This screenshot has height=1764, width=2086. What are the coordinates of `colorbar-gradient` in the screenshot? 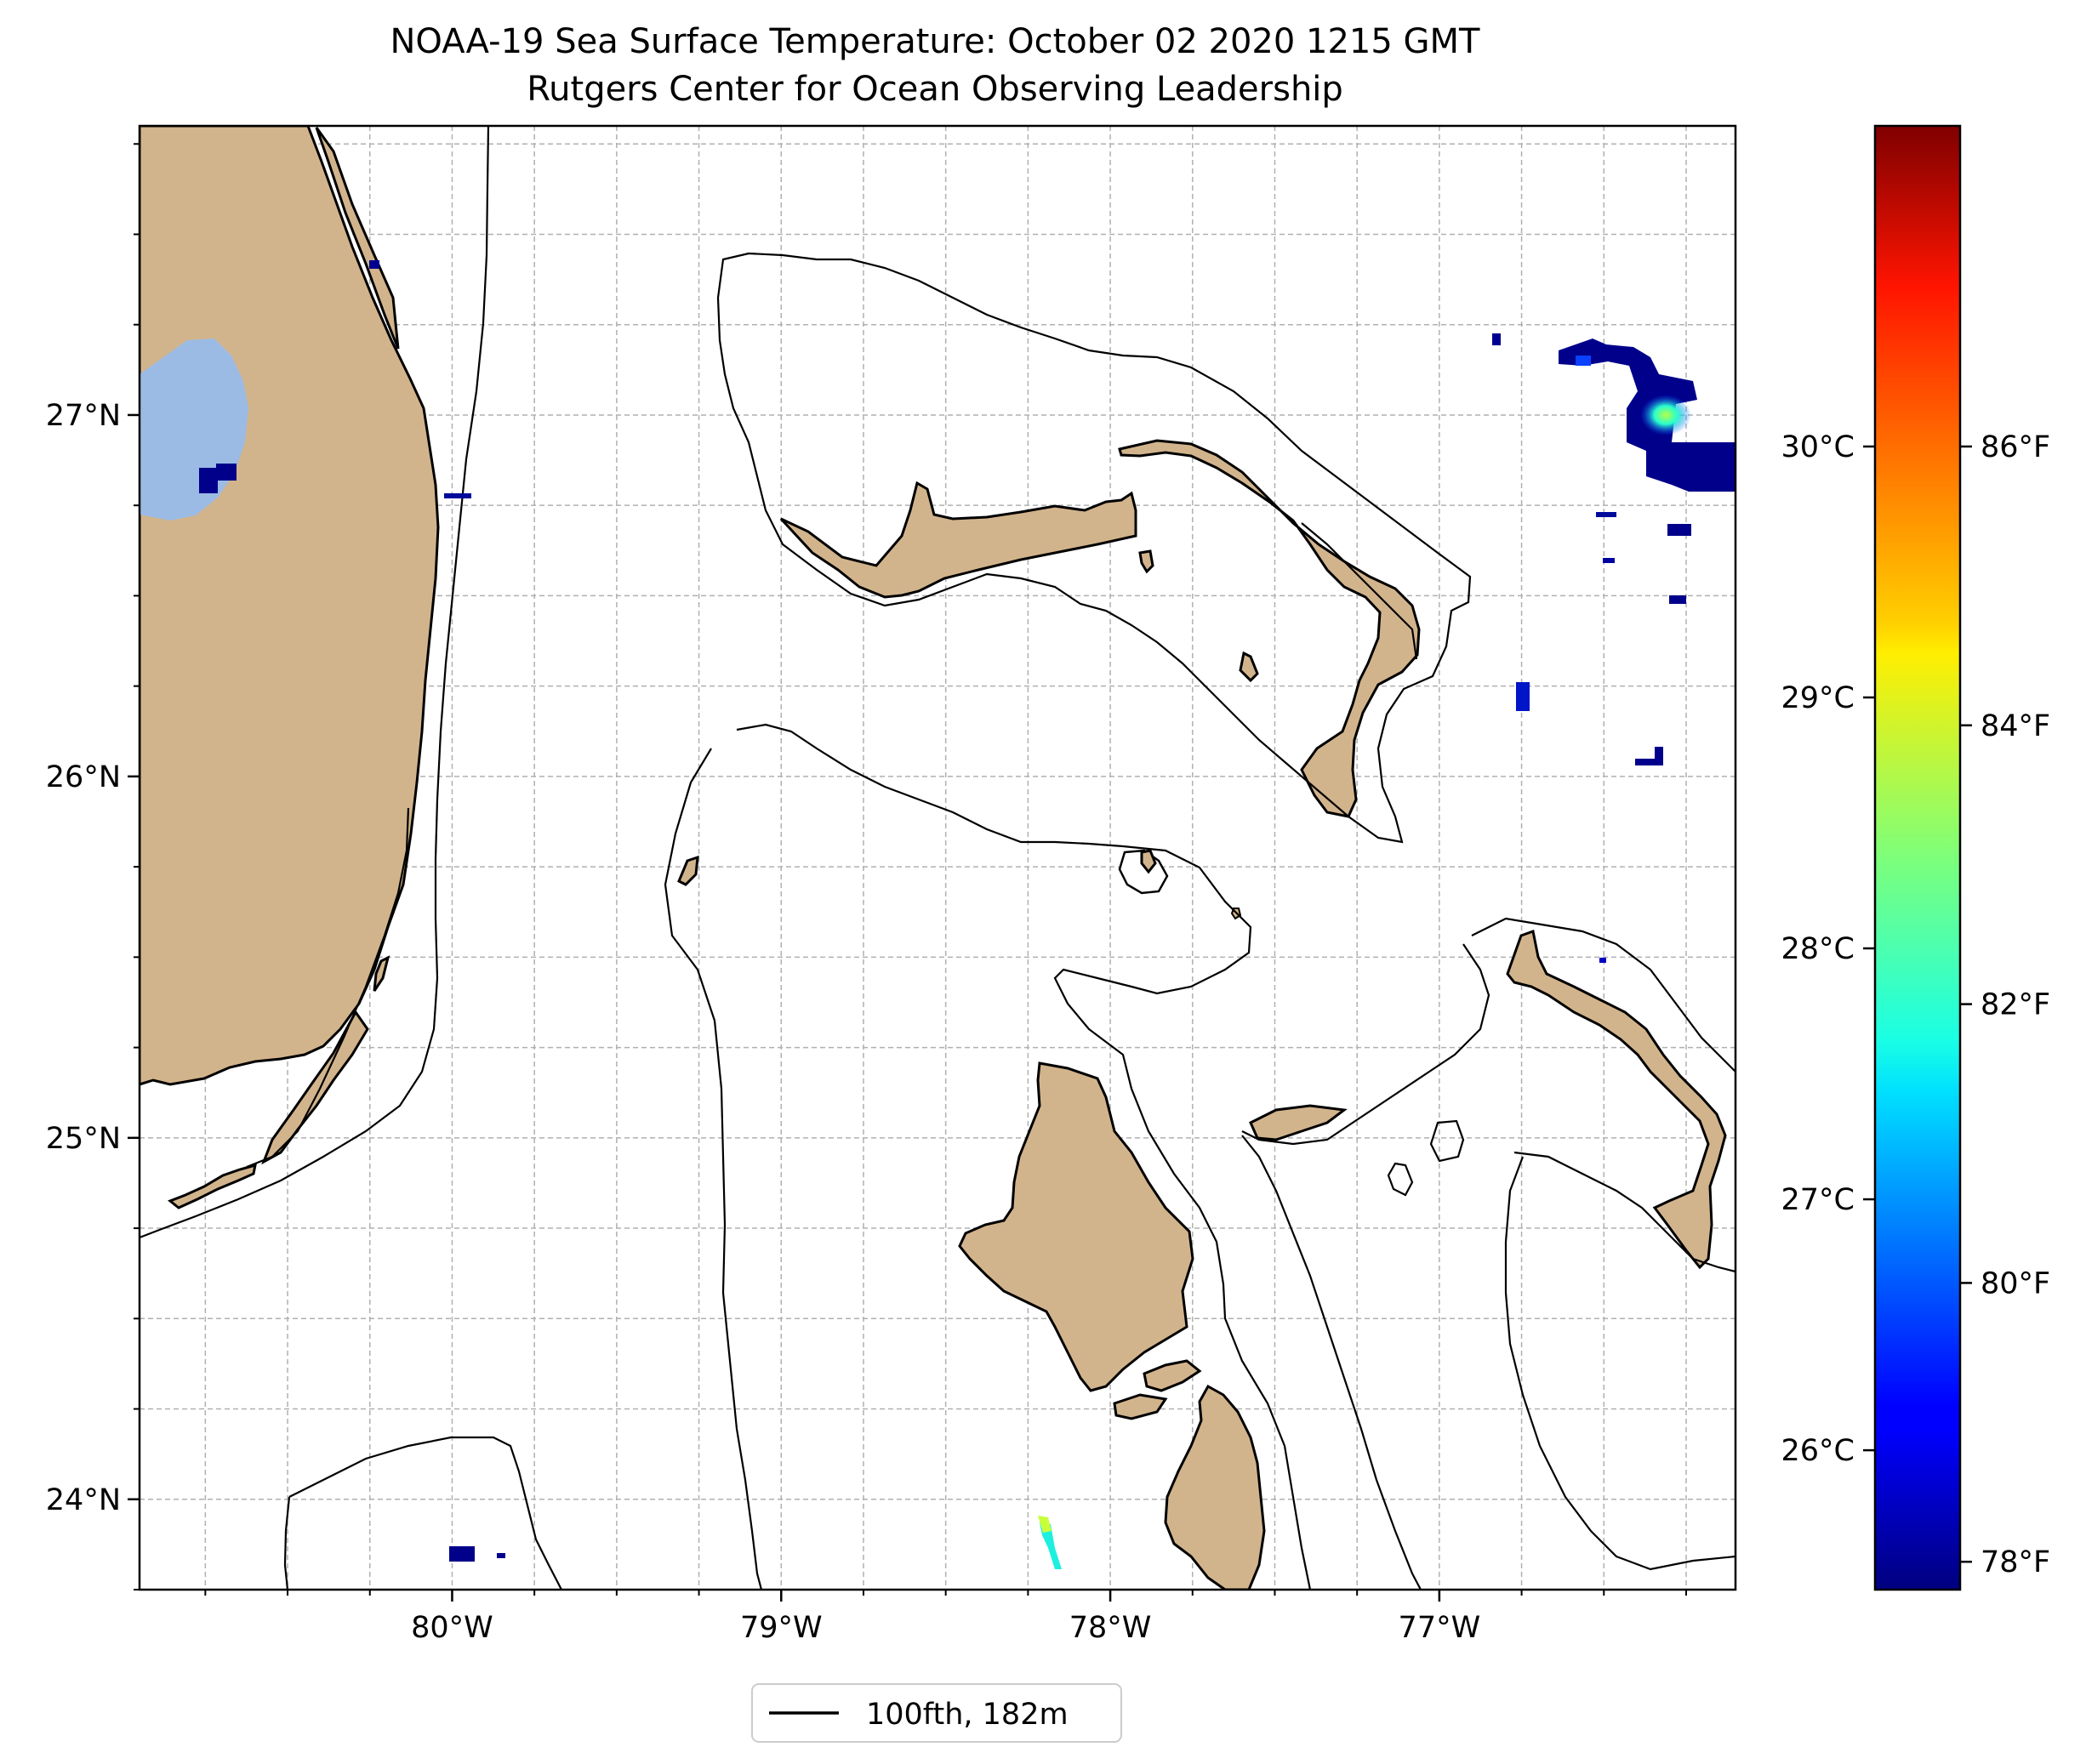 It's located at (1917, 858).